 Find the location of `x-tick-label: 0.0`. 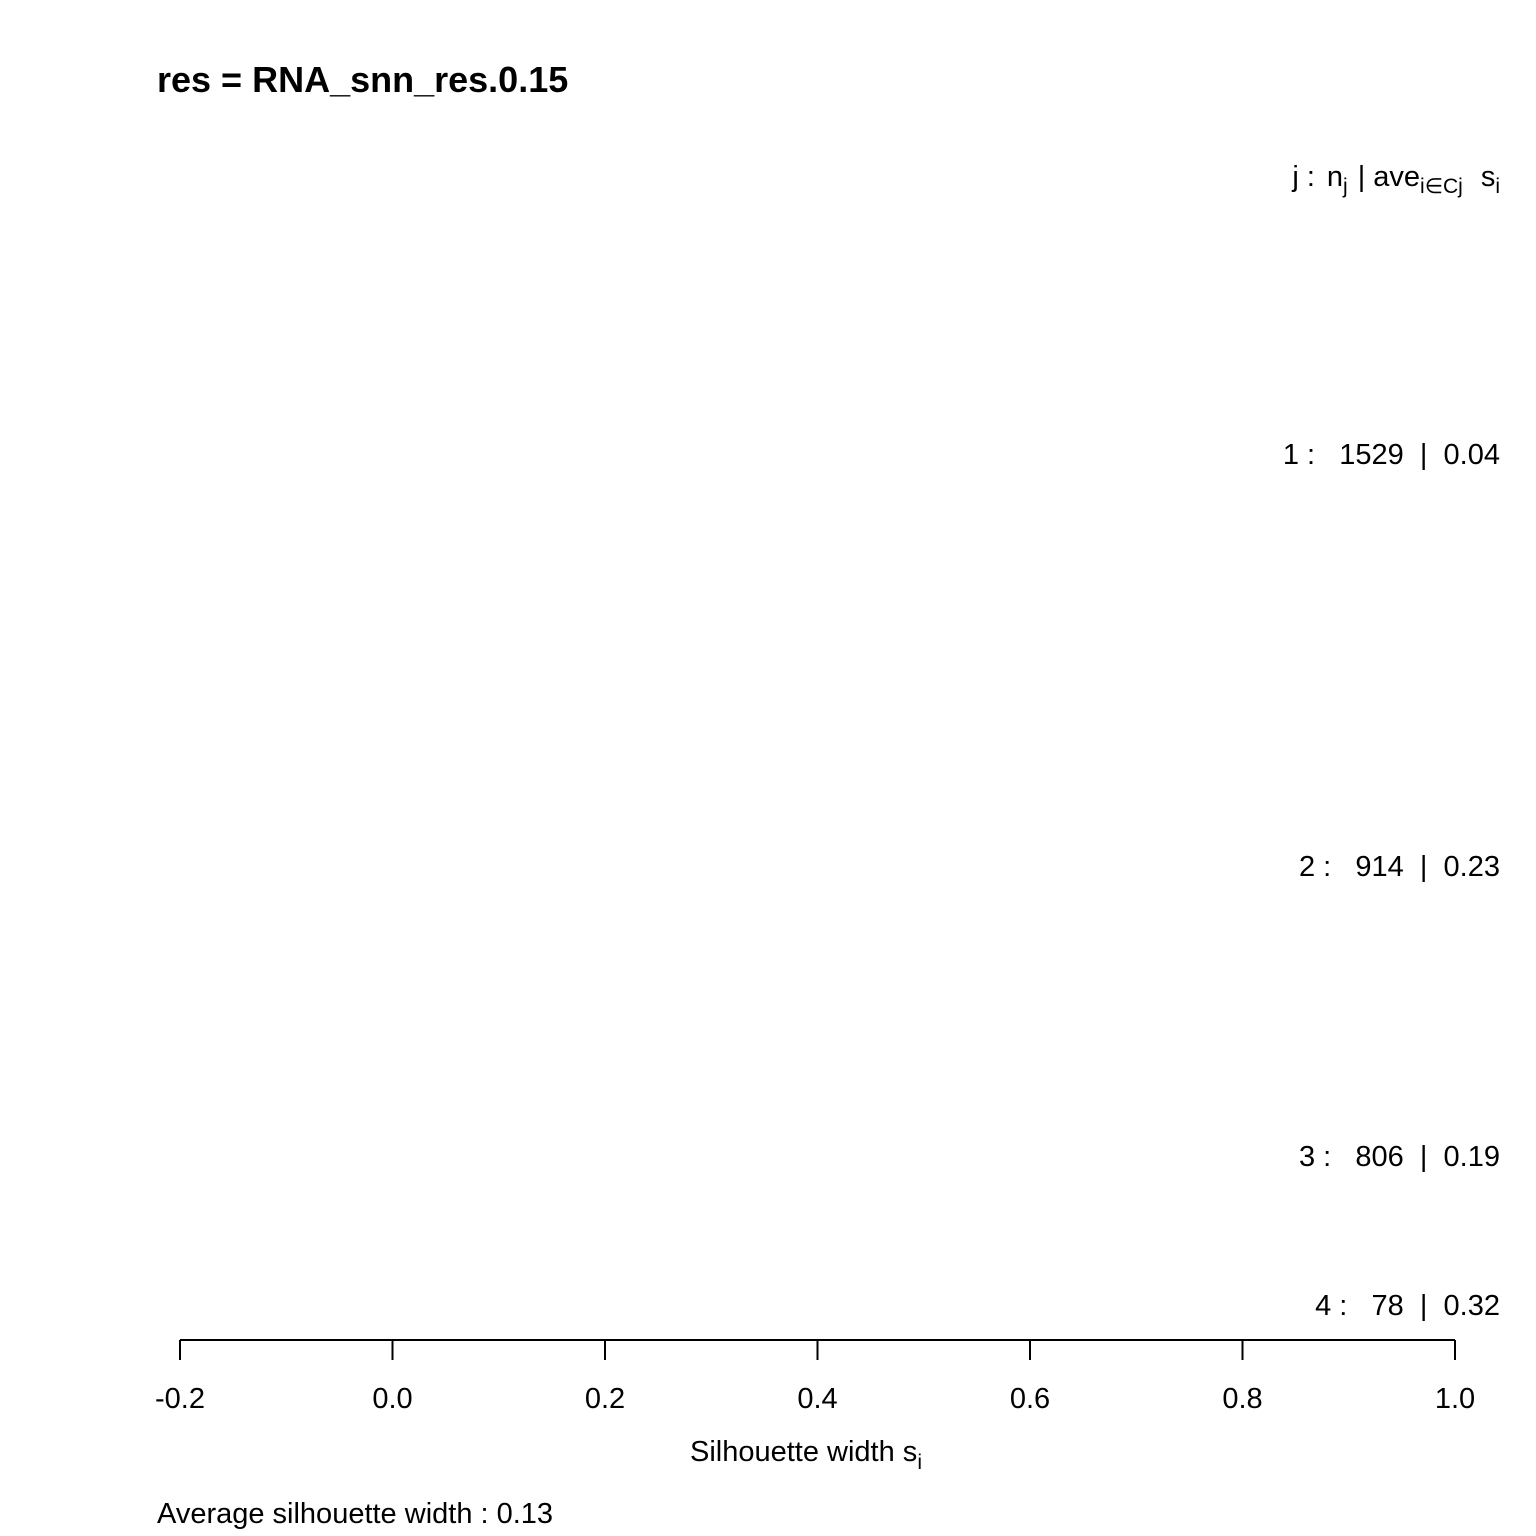

x-tick-label: 0.0 is located at coordinates (392, 1399).